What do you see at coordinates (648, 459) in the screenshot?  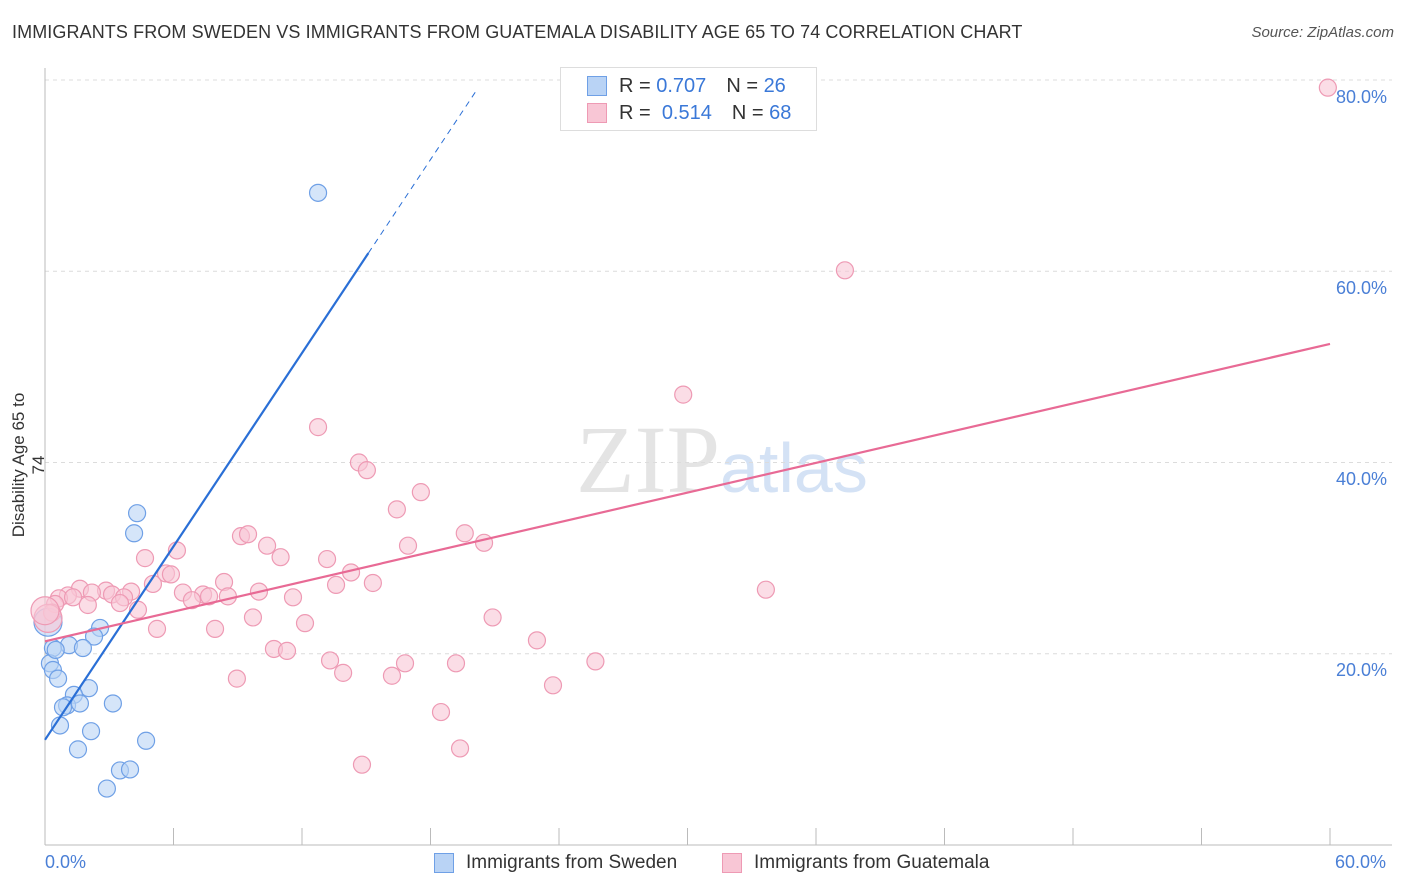 I see `watermark-zip: ZIP` at bounding box center [648, 459].